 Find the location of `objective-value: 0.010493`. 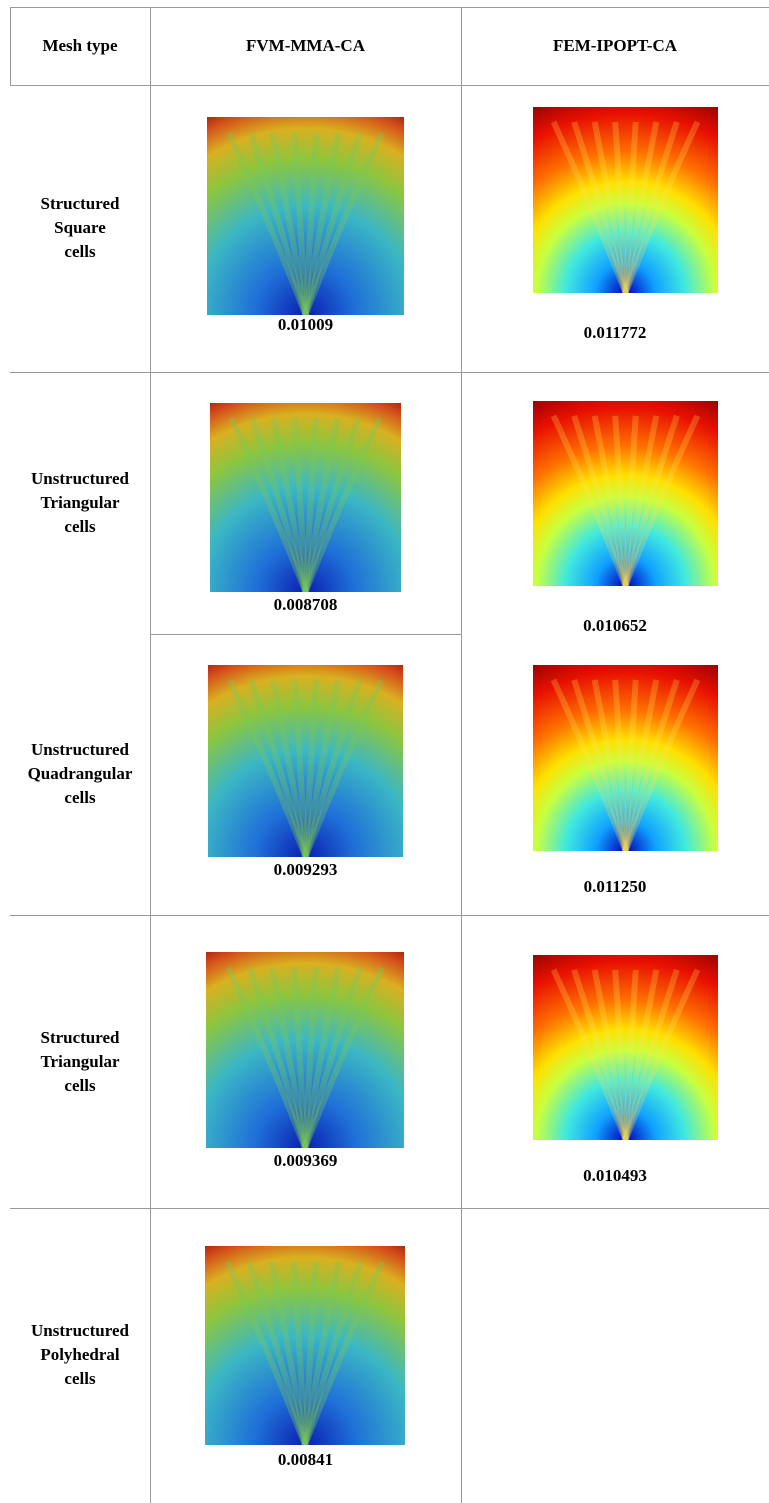

objective-value: 0.010493 is located at coordinates (615, 1175).